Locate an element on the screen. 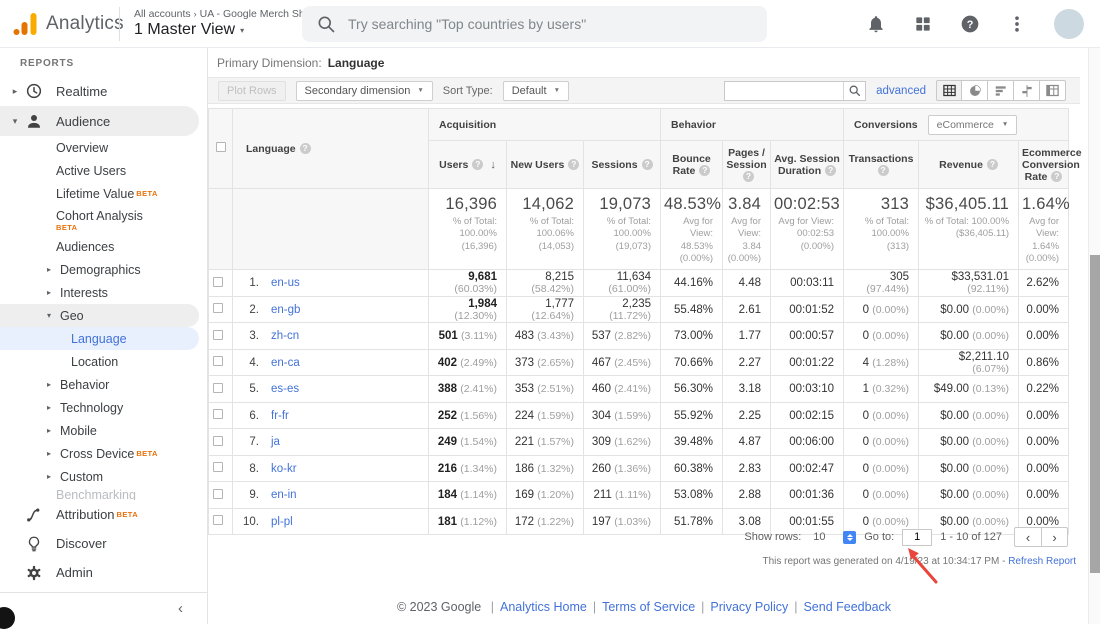  sidebar-item-language: Language is located at coordinates (99, 338).